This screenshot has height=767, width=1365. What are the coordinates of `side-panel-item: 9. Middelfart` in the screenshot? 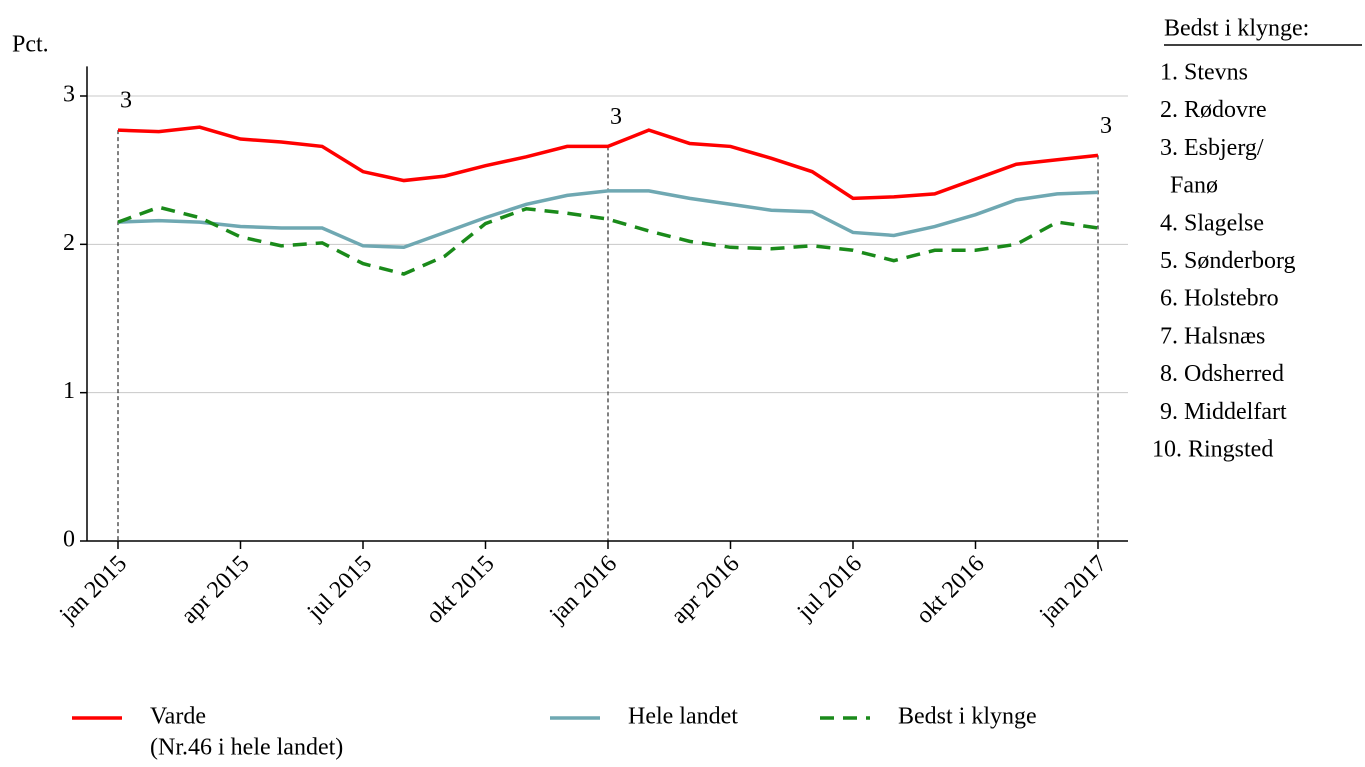 It's located at (1223, 412).